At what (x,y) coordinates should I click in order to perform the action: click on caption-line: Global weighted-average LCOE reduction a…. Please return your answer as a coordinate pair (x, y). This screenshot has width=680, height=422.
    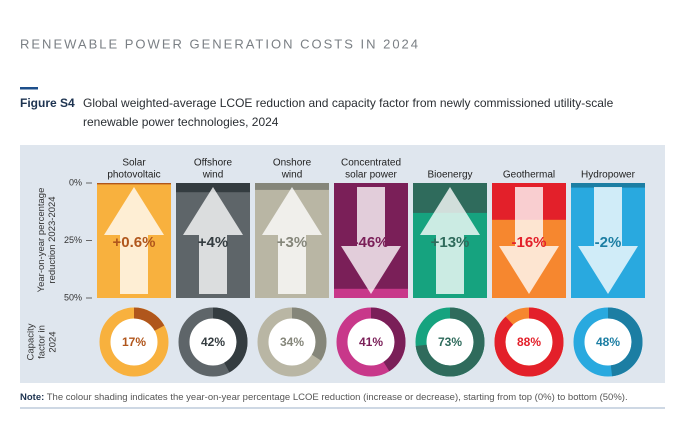
    Looking at the image, I should click on (348, 103).